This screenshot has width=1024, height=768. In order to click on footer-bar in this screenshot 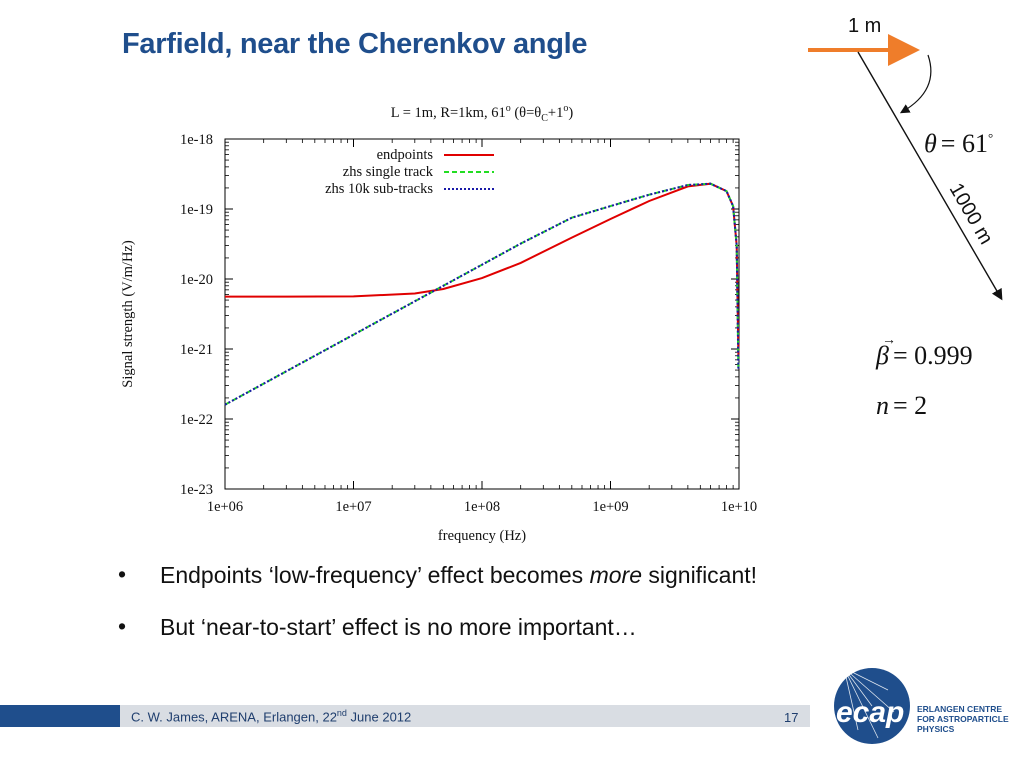, I will do `click(465, 716)`.